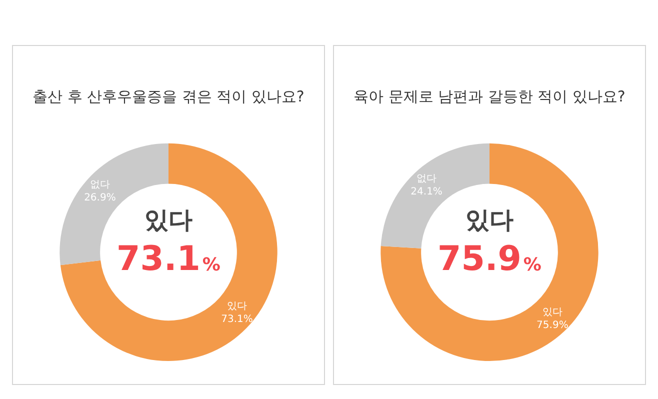 This screenshot has height=399, width=658. I want to click on chart-title: 육아 문제로 남편과 갈등한 적이 있나요?, so click(490, 97).